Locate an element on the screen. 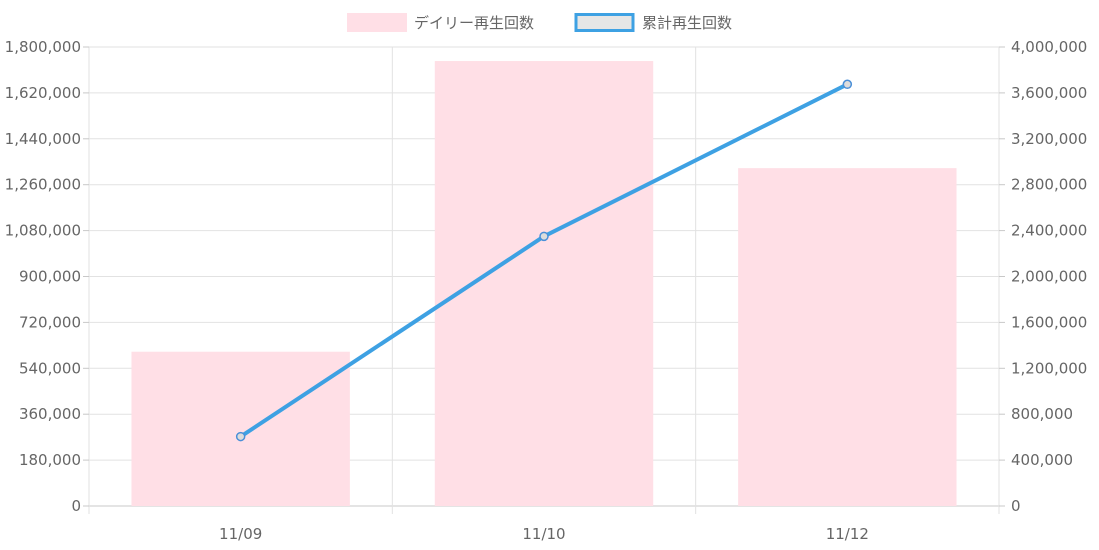 This screenshot has height=550, width=1099. x-tick-label: 11/09 is located at coordinates (240, 534).